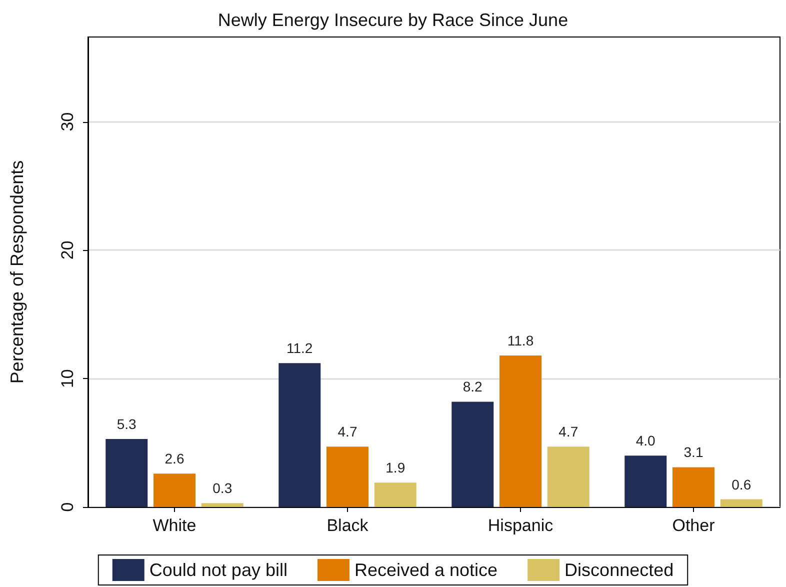  Describe the element at coordinates (472, 386) in the screenshot. I see `data-label: 8.2` at that location.